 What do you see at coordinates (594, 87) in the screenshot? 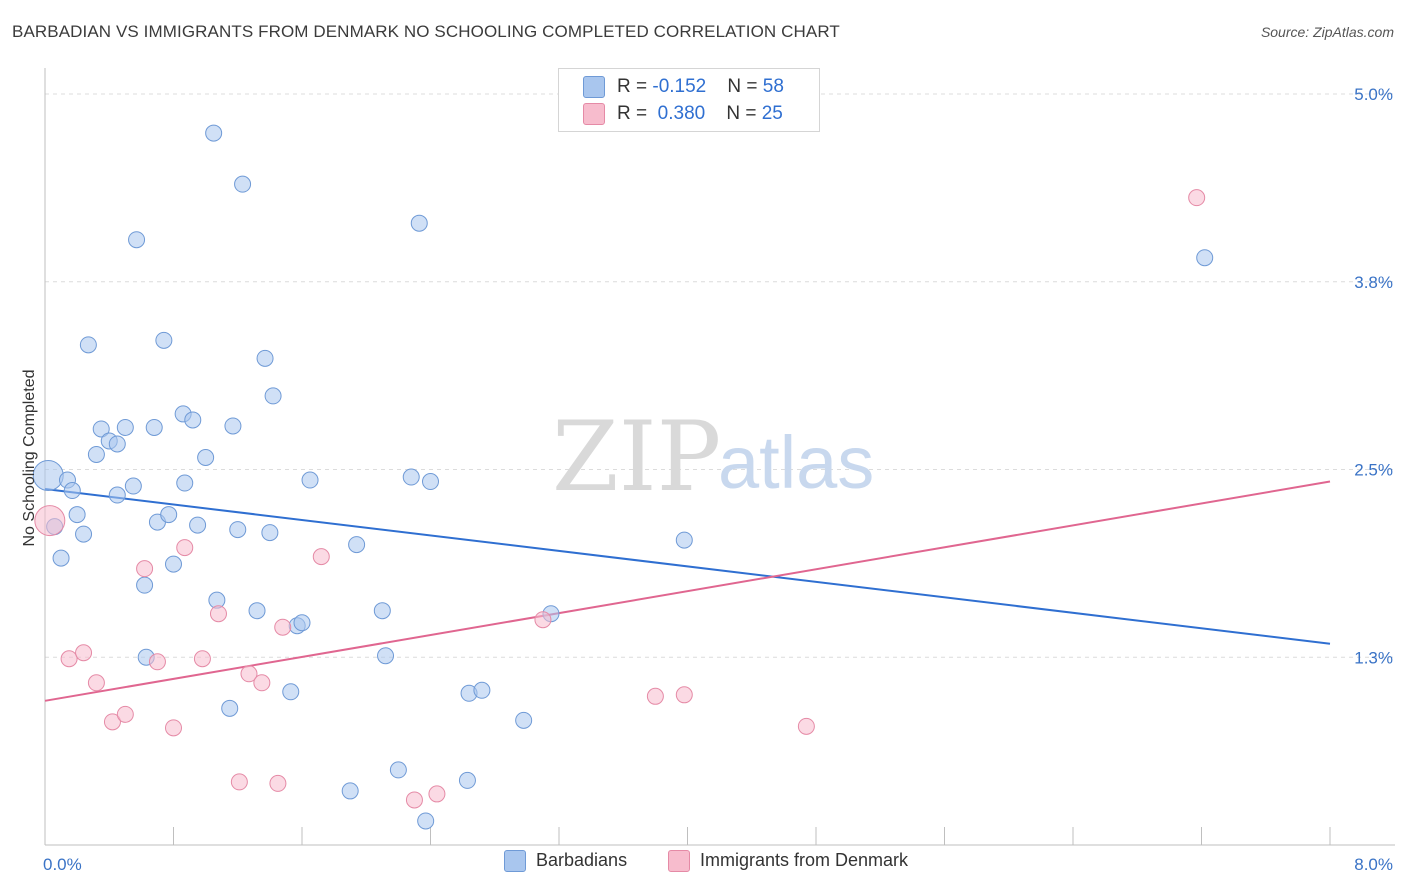
I see `legend-swatch-barbadians` at bounding box center [594, 87].